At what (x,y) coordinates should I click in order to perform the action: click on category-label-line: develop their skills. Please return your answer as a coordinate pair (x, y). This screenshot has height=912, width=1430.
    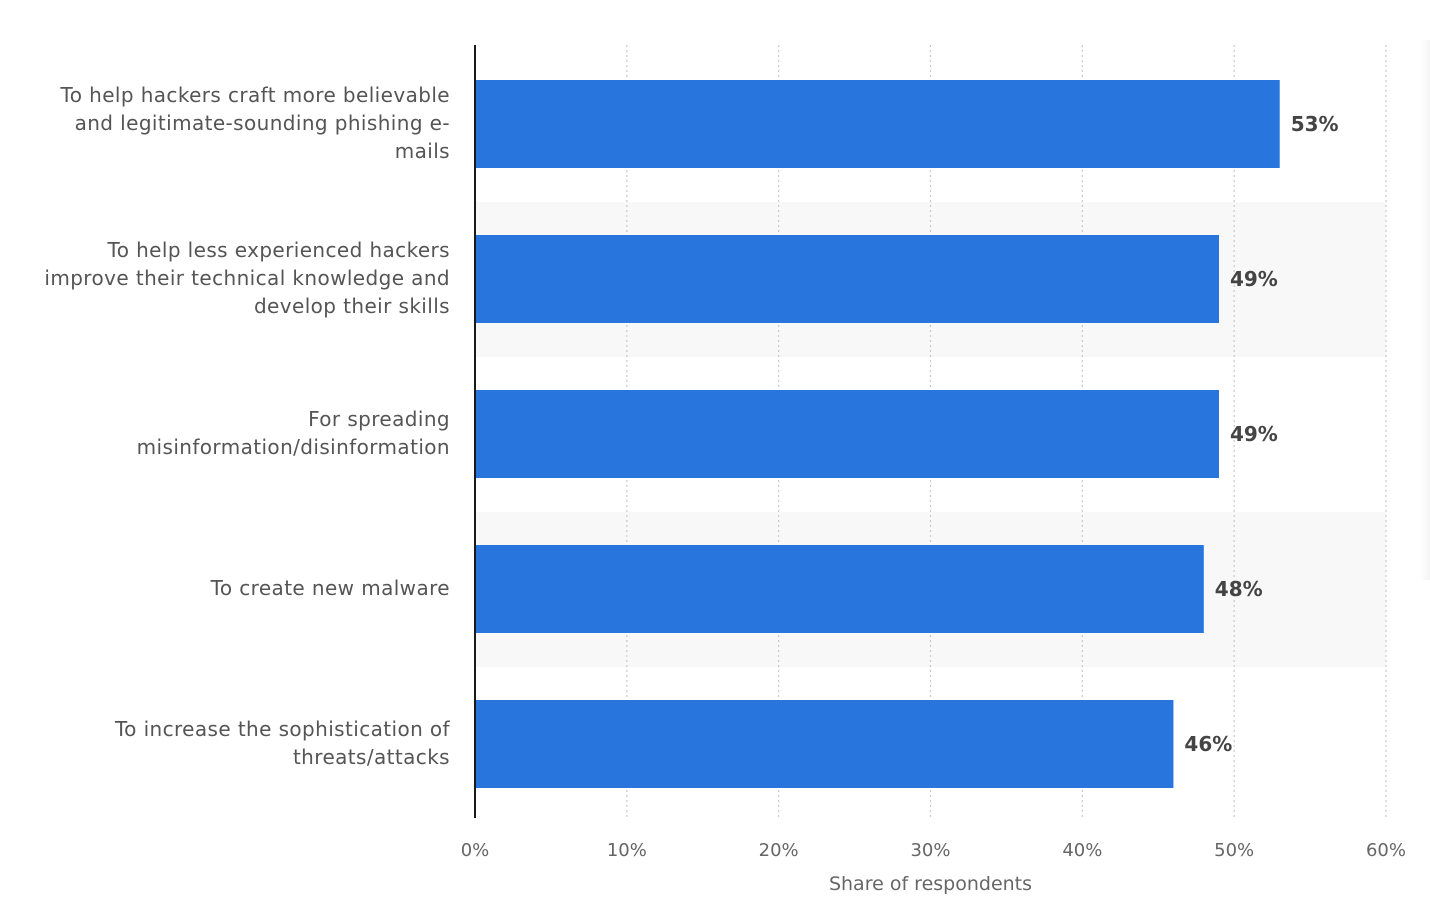
    Looking at the image, I should click on (351, 305).